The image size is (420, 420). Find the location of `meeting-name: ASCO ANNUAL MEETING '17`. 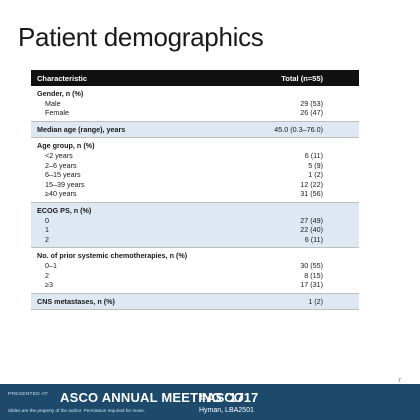

meeting-name: ASCO ANNUAL MEETING '17 is located at coordinates (152, 397).